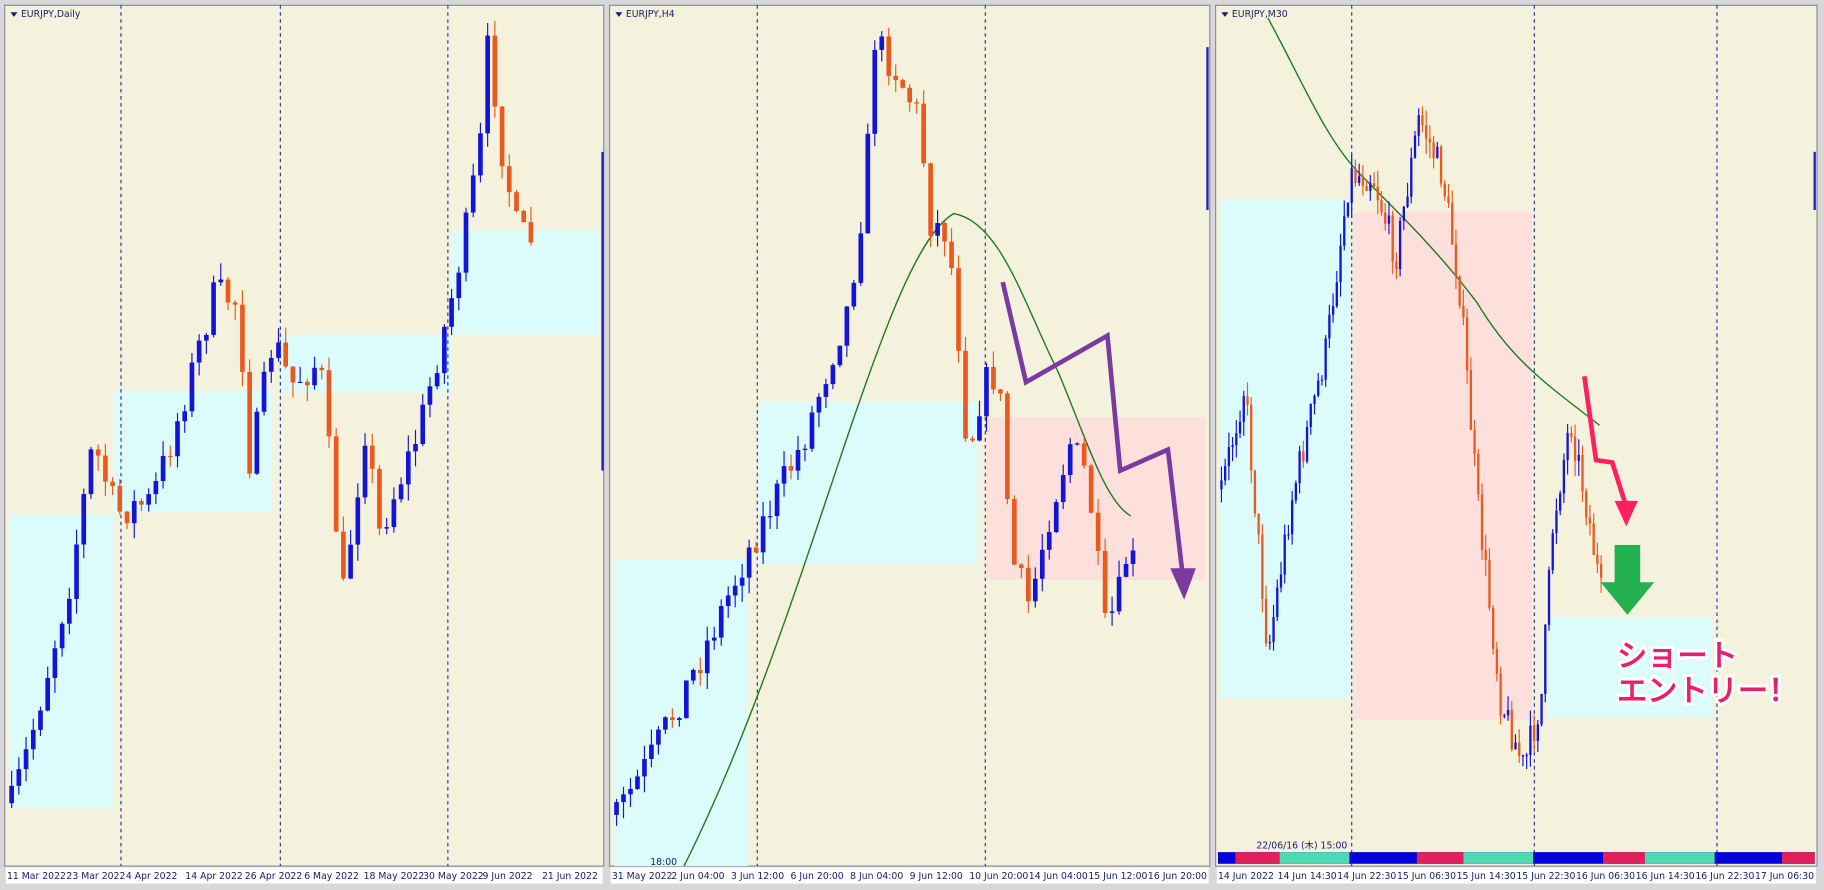  I want to click on x-tick-label: 6 May 2022, so click(331, 876).